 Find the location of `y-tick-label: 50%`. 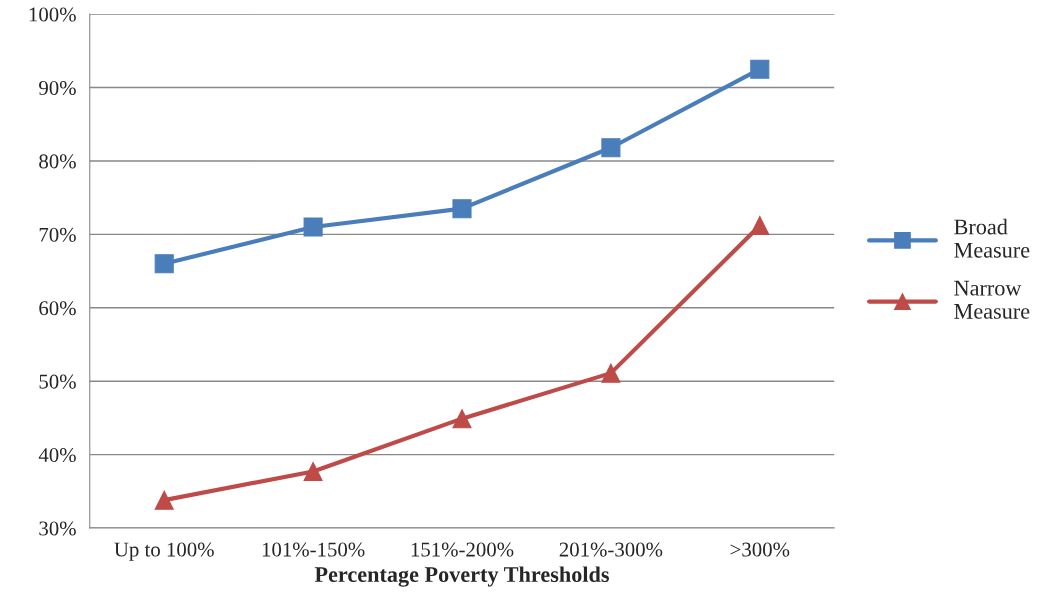

y-tick-label: 50% is located at coordinates (57, 381).